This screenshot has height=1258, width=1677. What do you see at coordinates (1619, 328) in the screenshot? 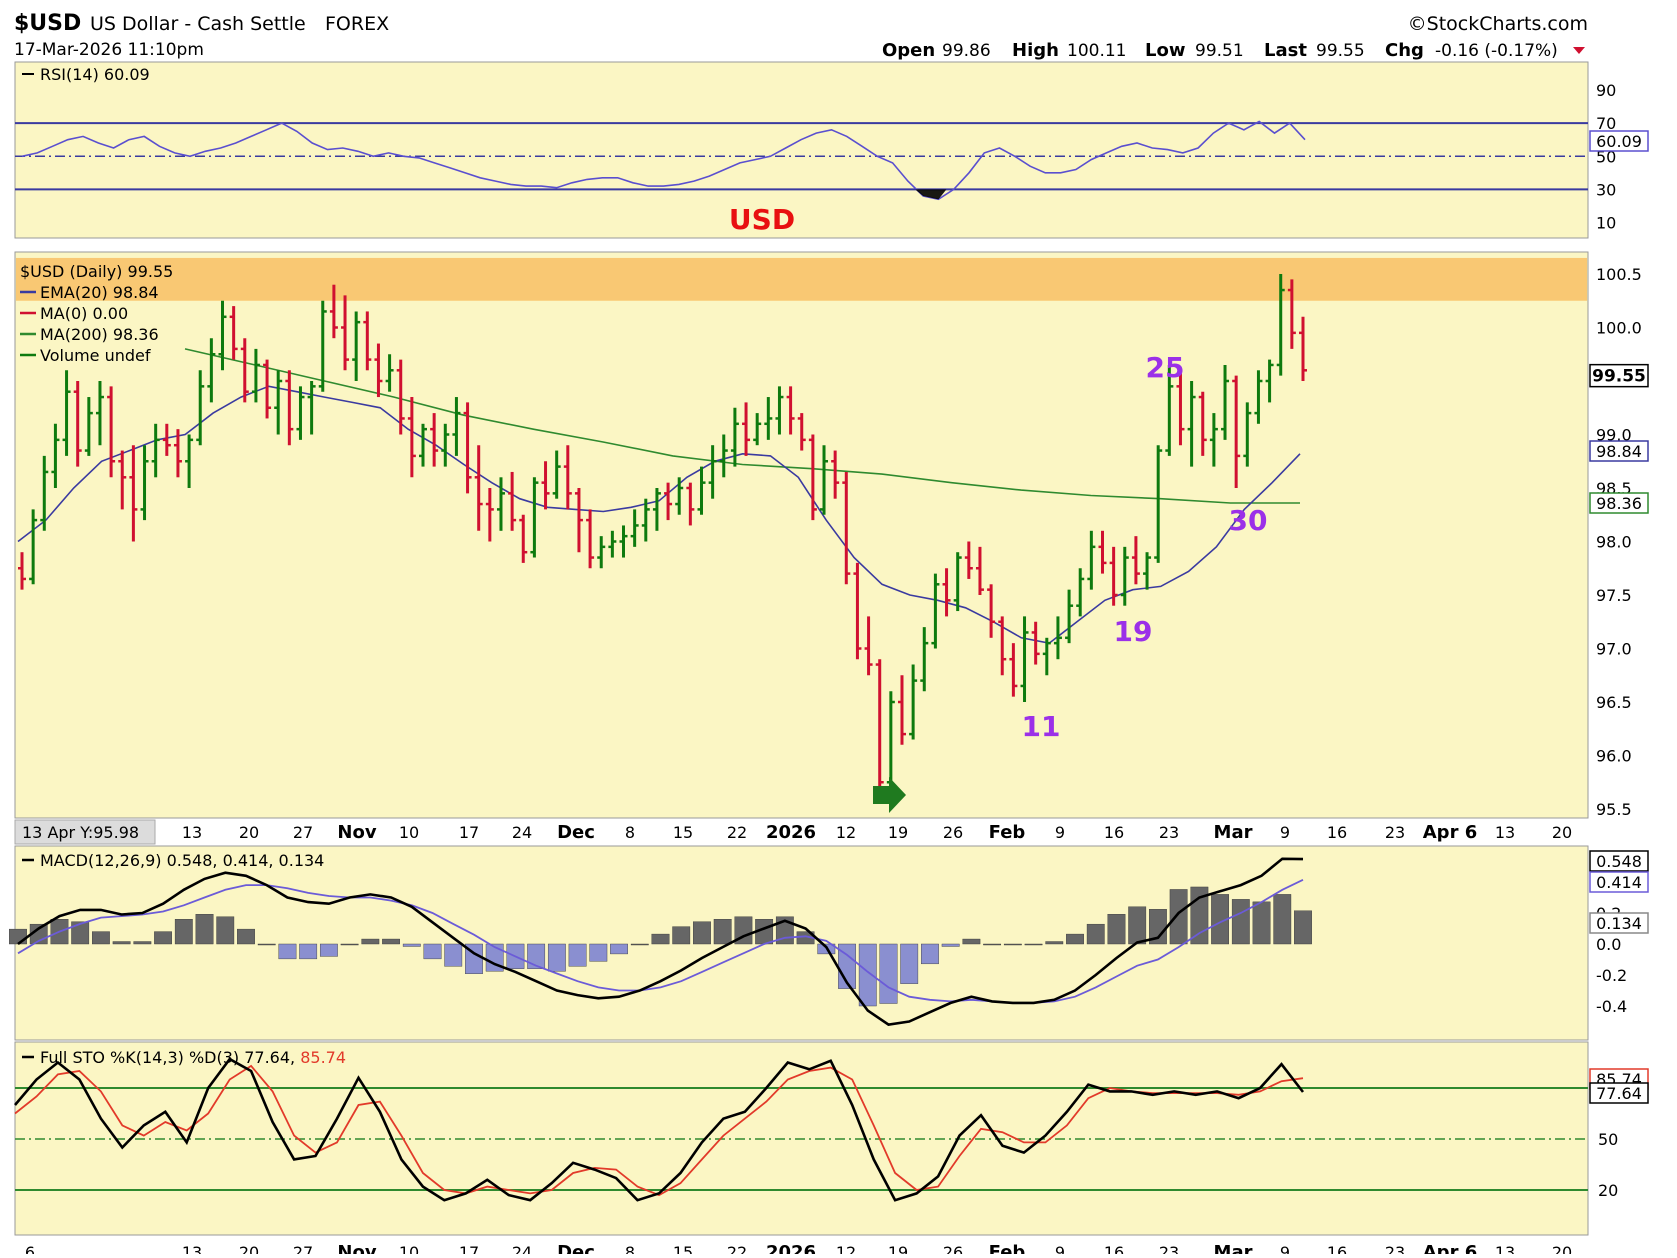
I see `price-tick: 100.0` at bounding box center [1619, 328].